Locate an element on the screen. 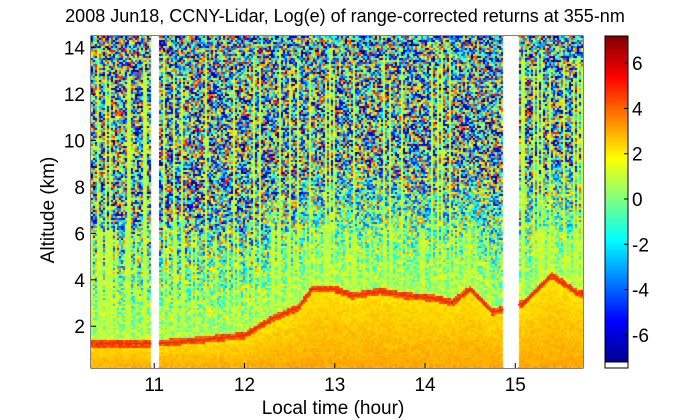 The height and width of the screenshot is (420, 700). colorbar: 6 4 2 0 -2 -4 -6 is located at coordinates (626, 202).